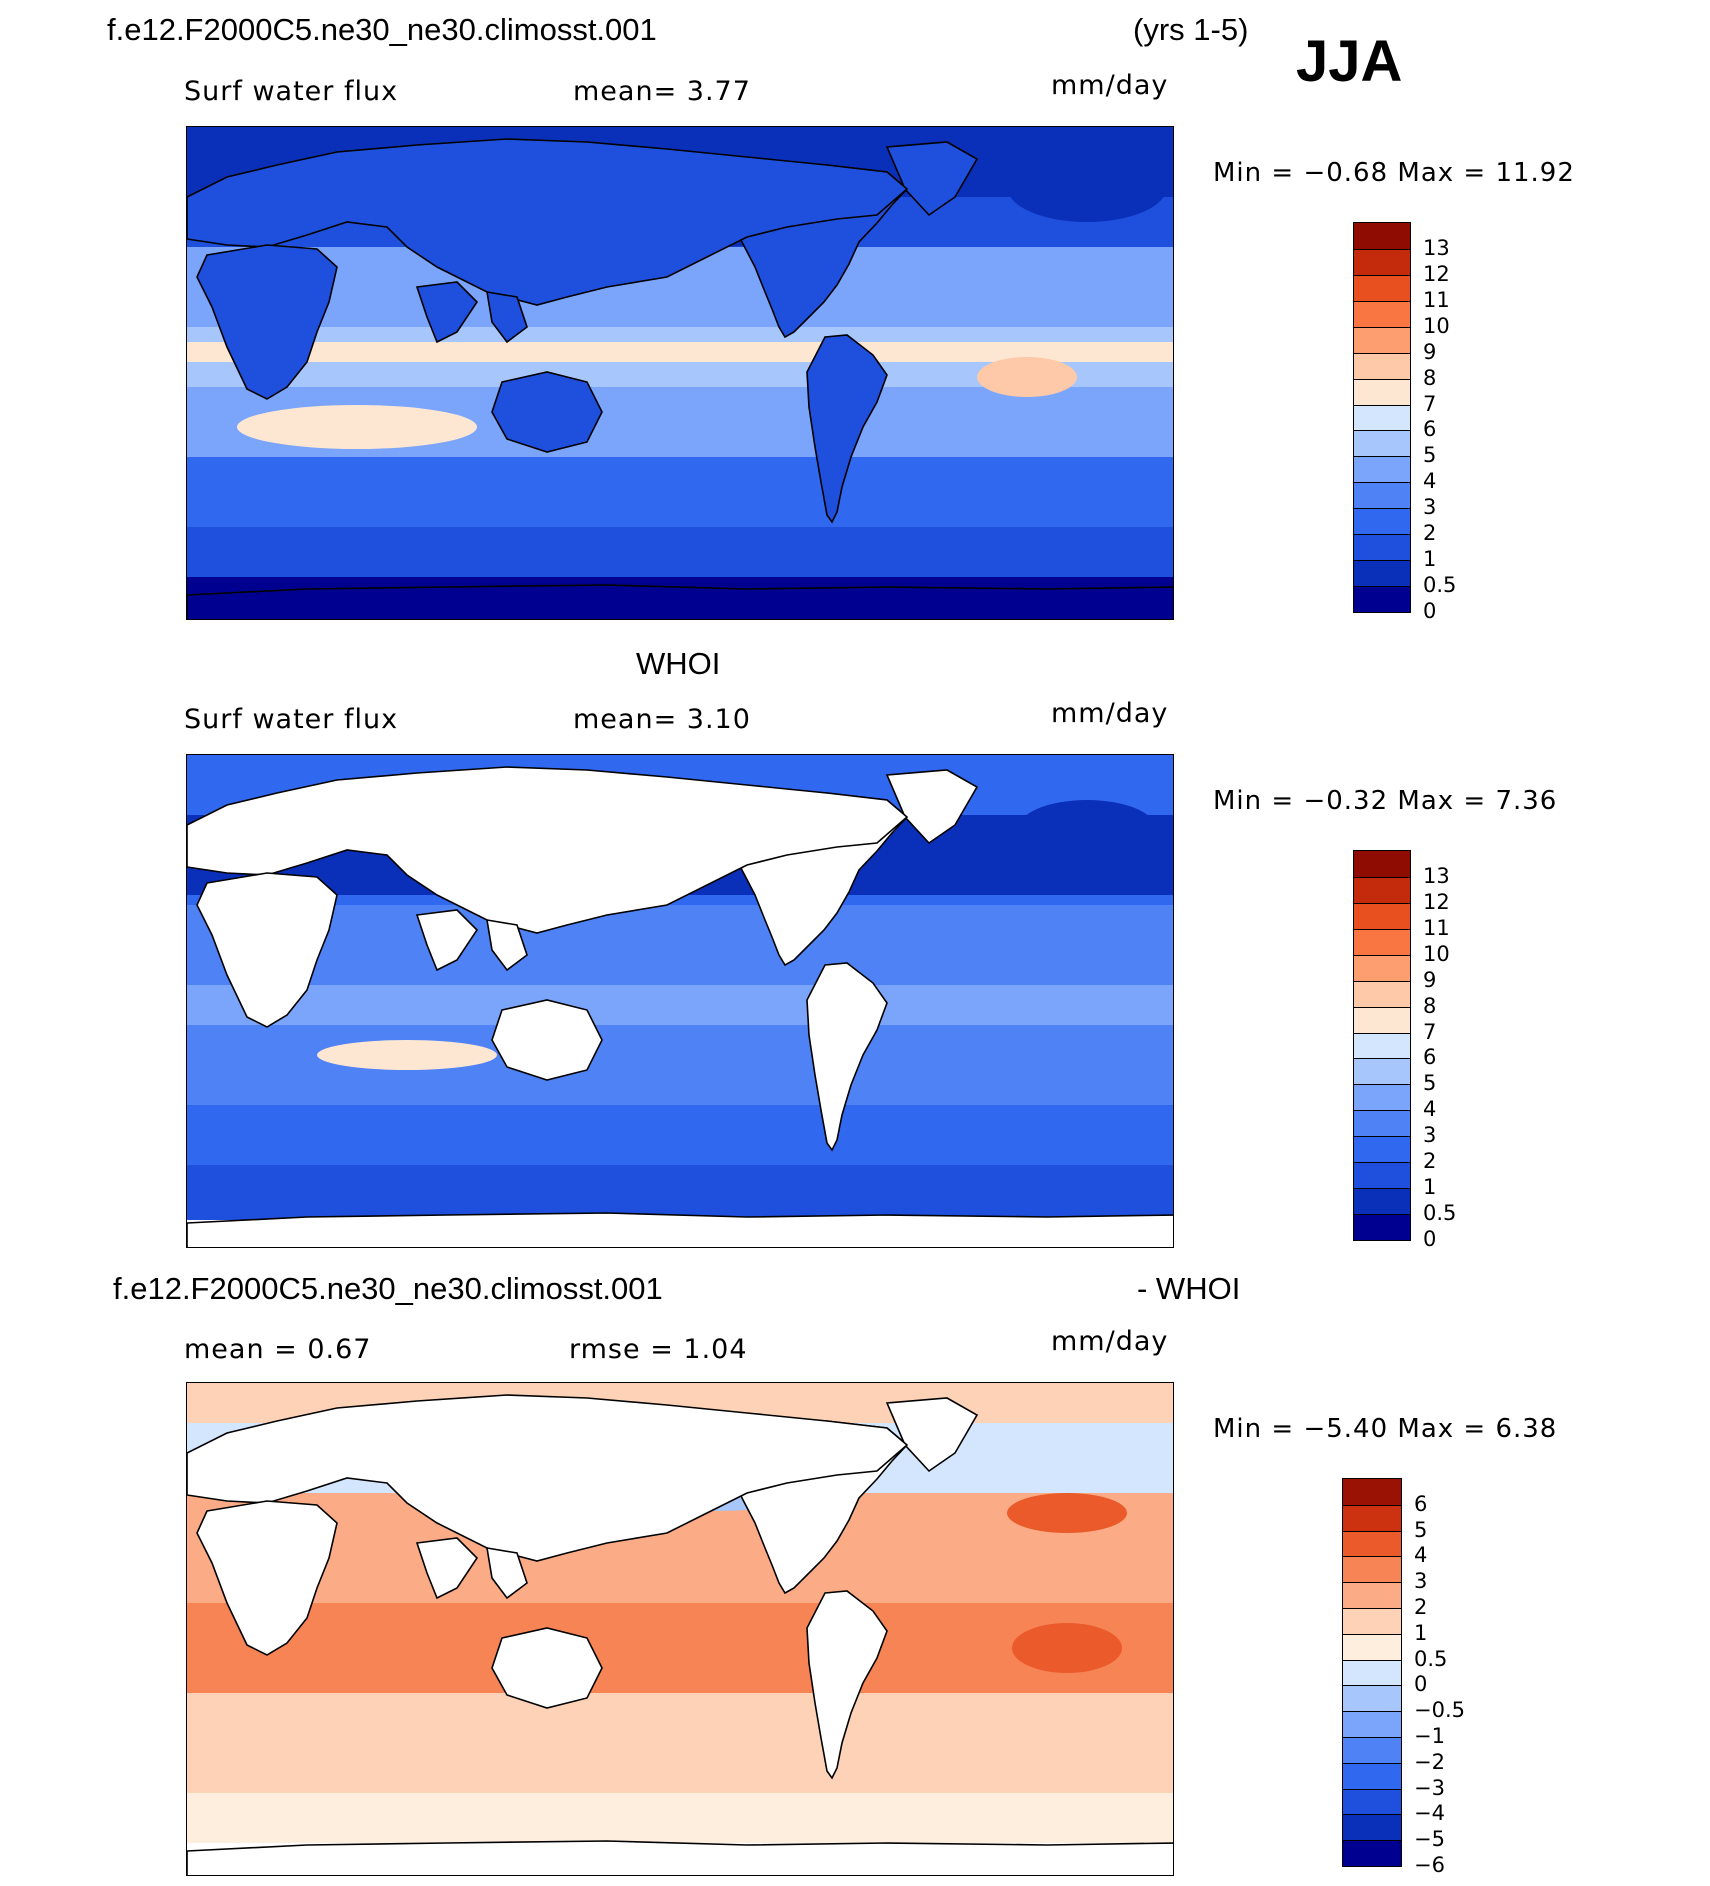  I want to click on field-blob-north-atlantic, so click(1087, 187).